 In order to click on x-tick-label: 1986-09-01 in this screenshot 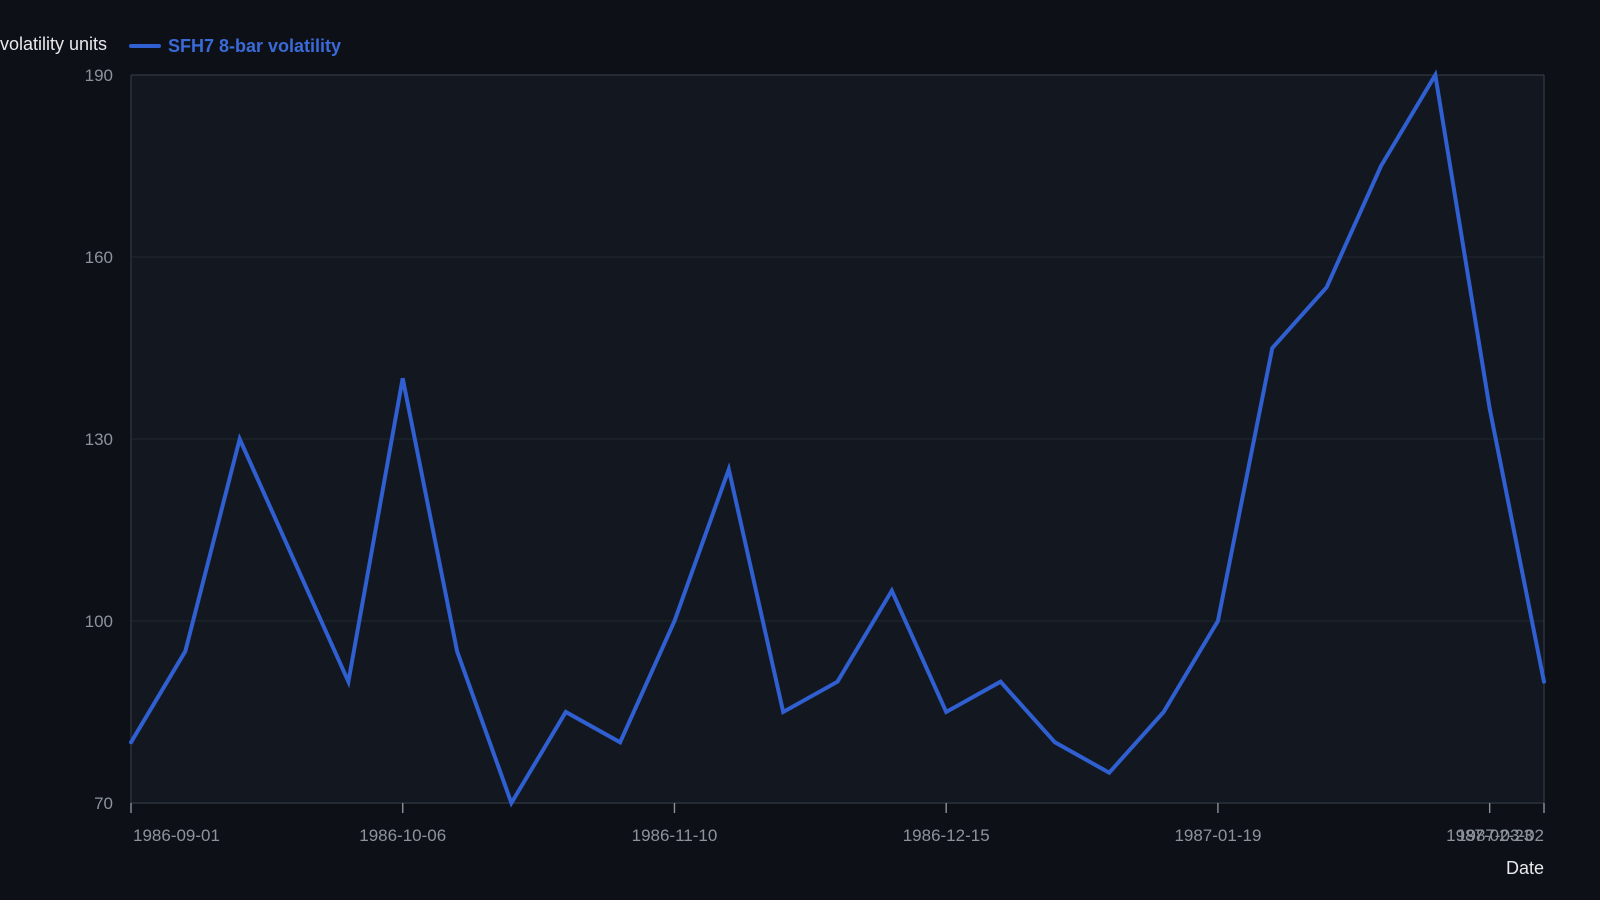, I will do `click(176, 835)`.